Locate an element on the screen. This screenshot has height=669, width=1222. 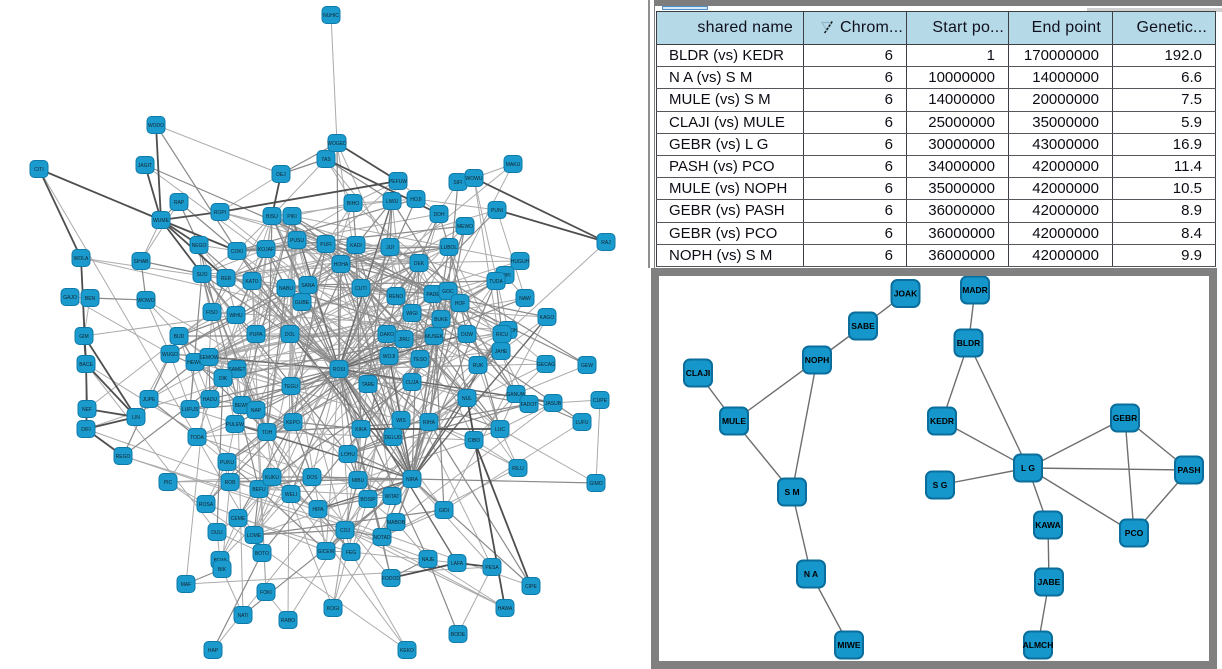
svg-text: COKI is located at coordinates (237, 252).